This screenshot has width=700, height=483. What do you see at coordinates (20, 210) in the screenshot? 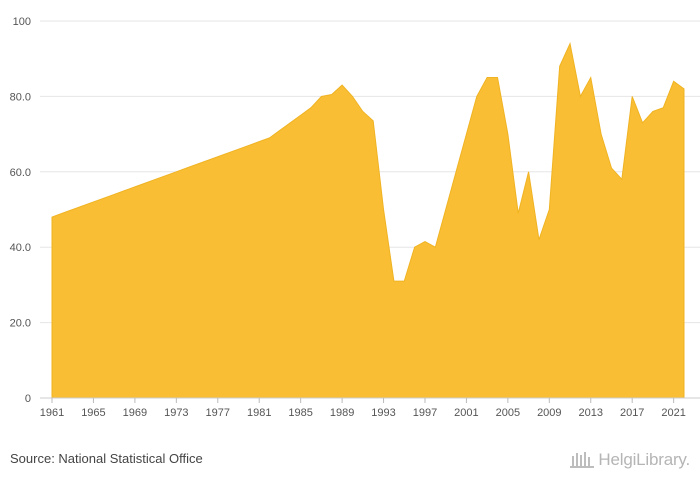
I see `y-axis: 0 20.0 40.0 60.0 80.0 100` at bounding box center [20, 210].